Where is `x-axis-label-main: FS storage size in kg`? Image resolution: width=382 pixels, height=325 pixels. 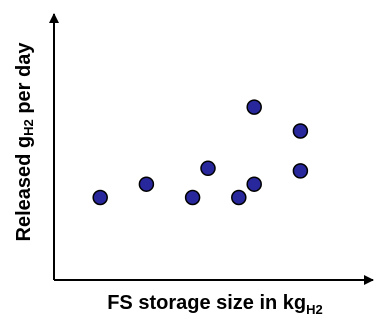
x-axis-label-main: FS storage size in kg is located at coordinates (206, 303).